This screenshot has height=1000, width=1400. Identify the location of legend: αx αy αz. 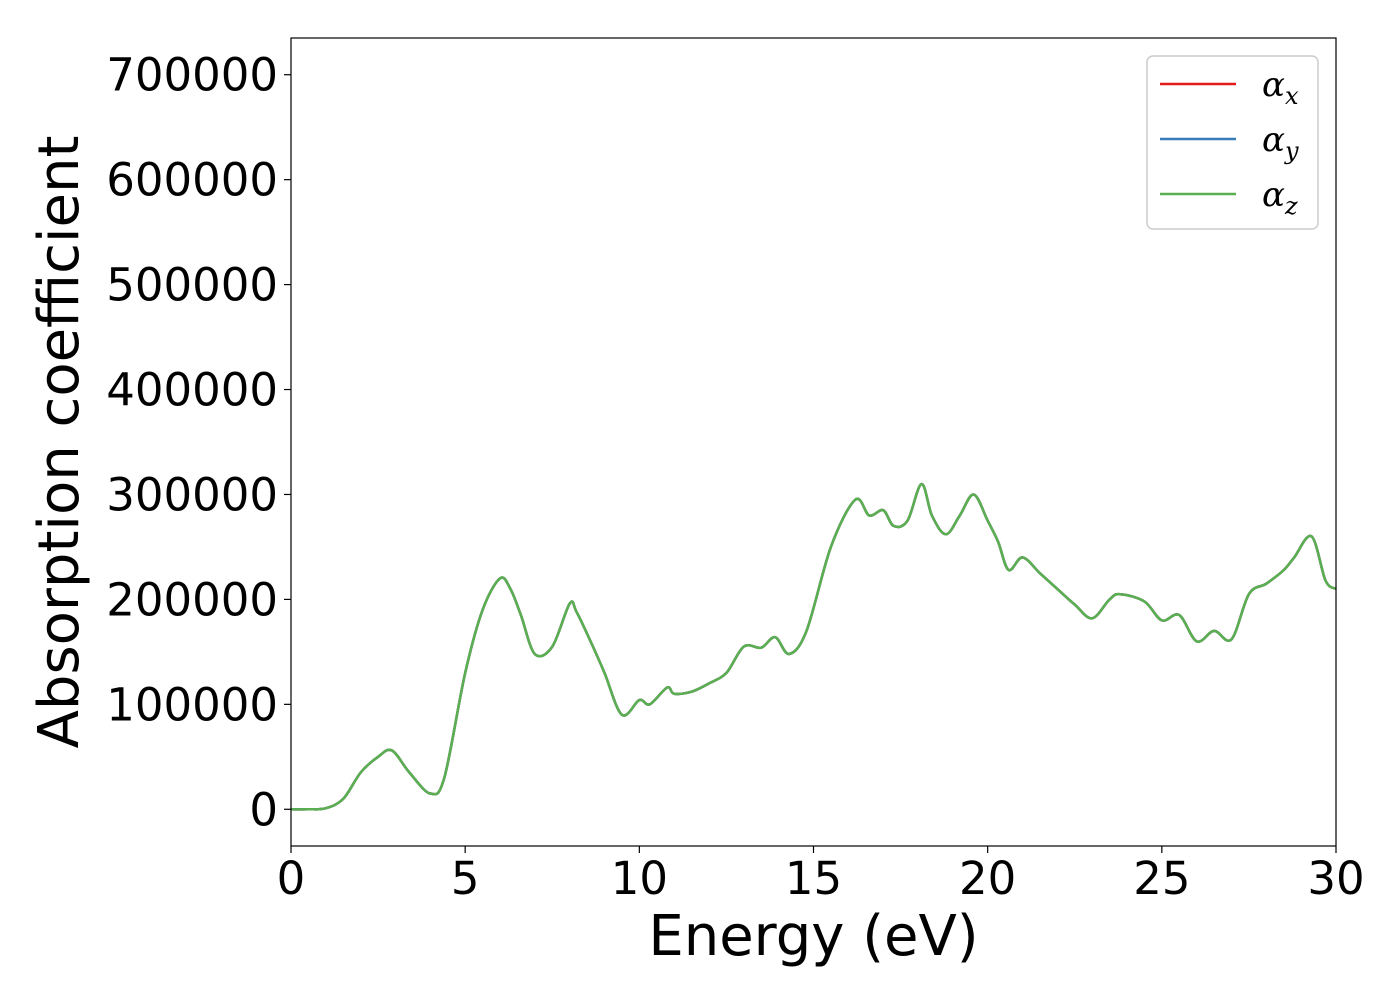
(1232, 142).